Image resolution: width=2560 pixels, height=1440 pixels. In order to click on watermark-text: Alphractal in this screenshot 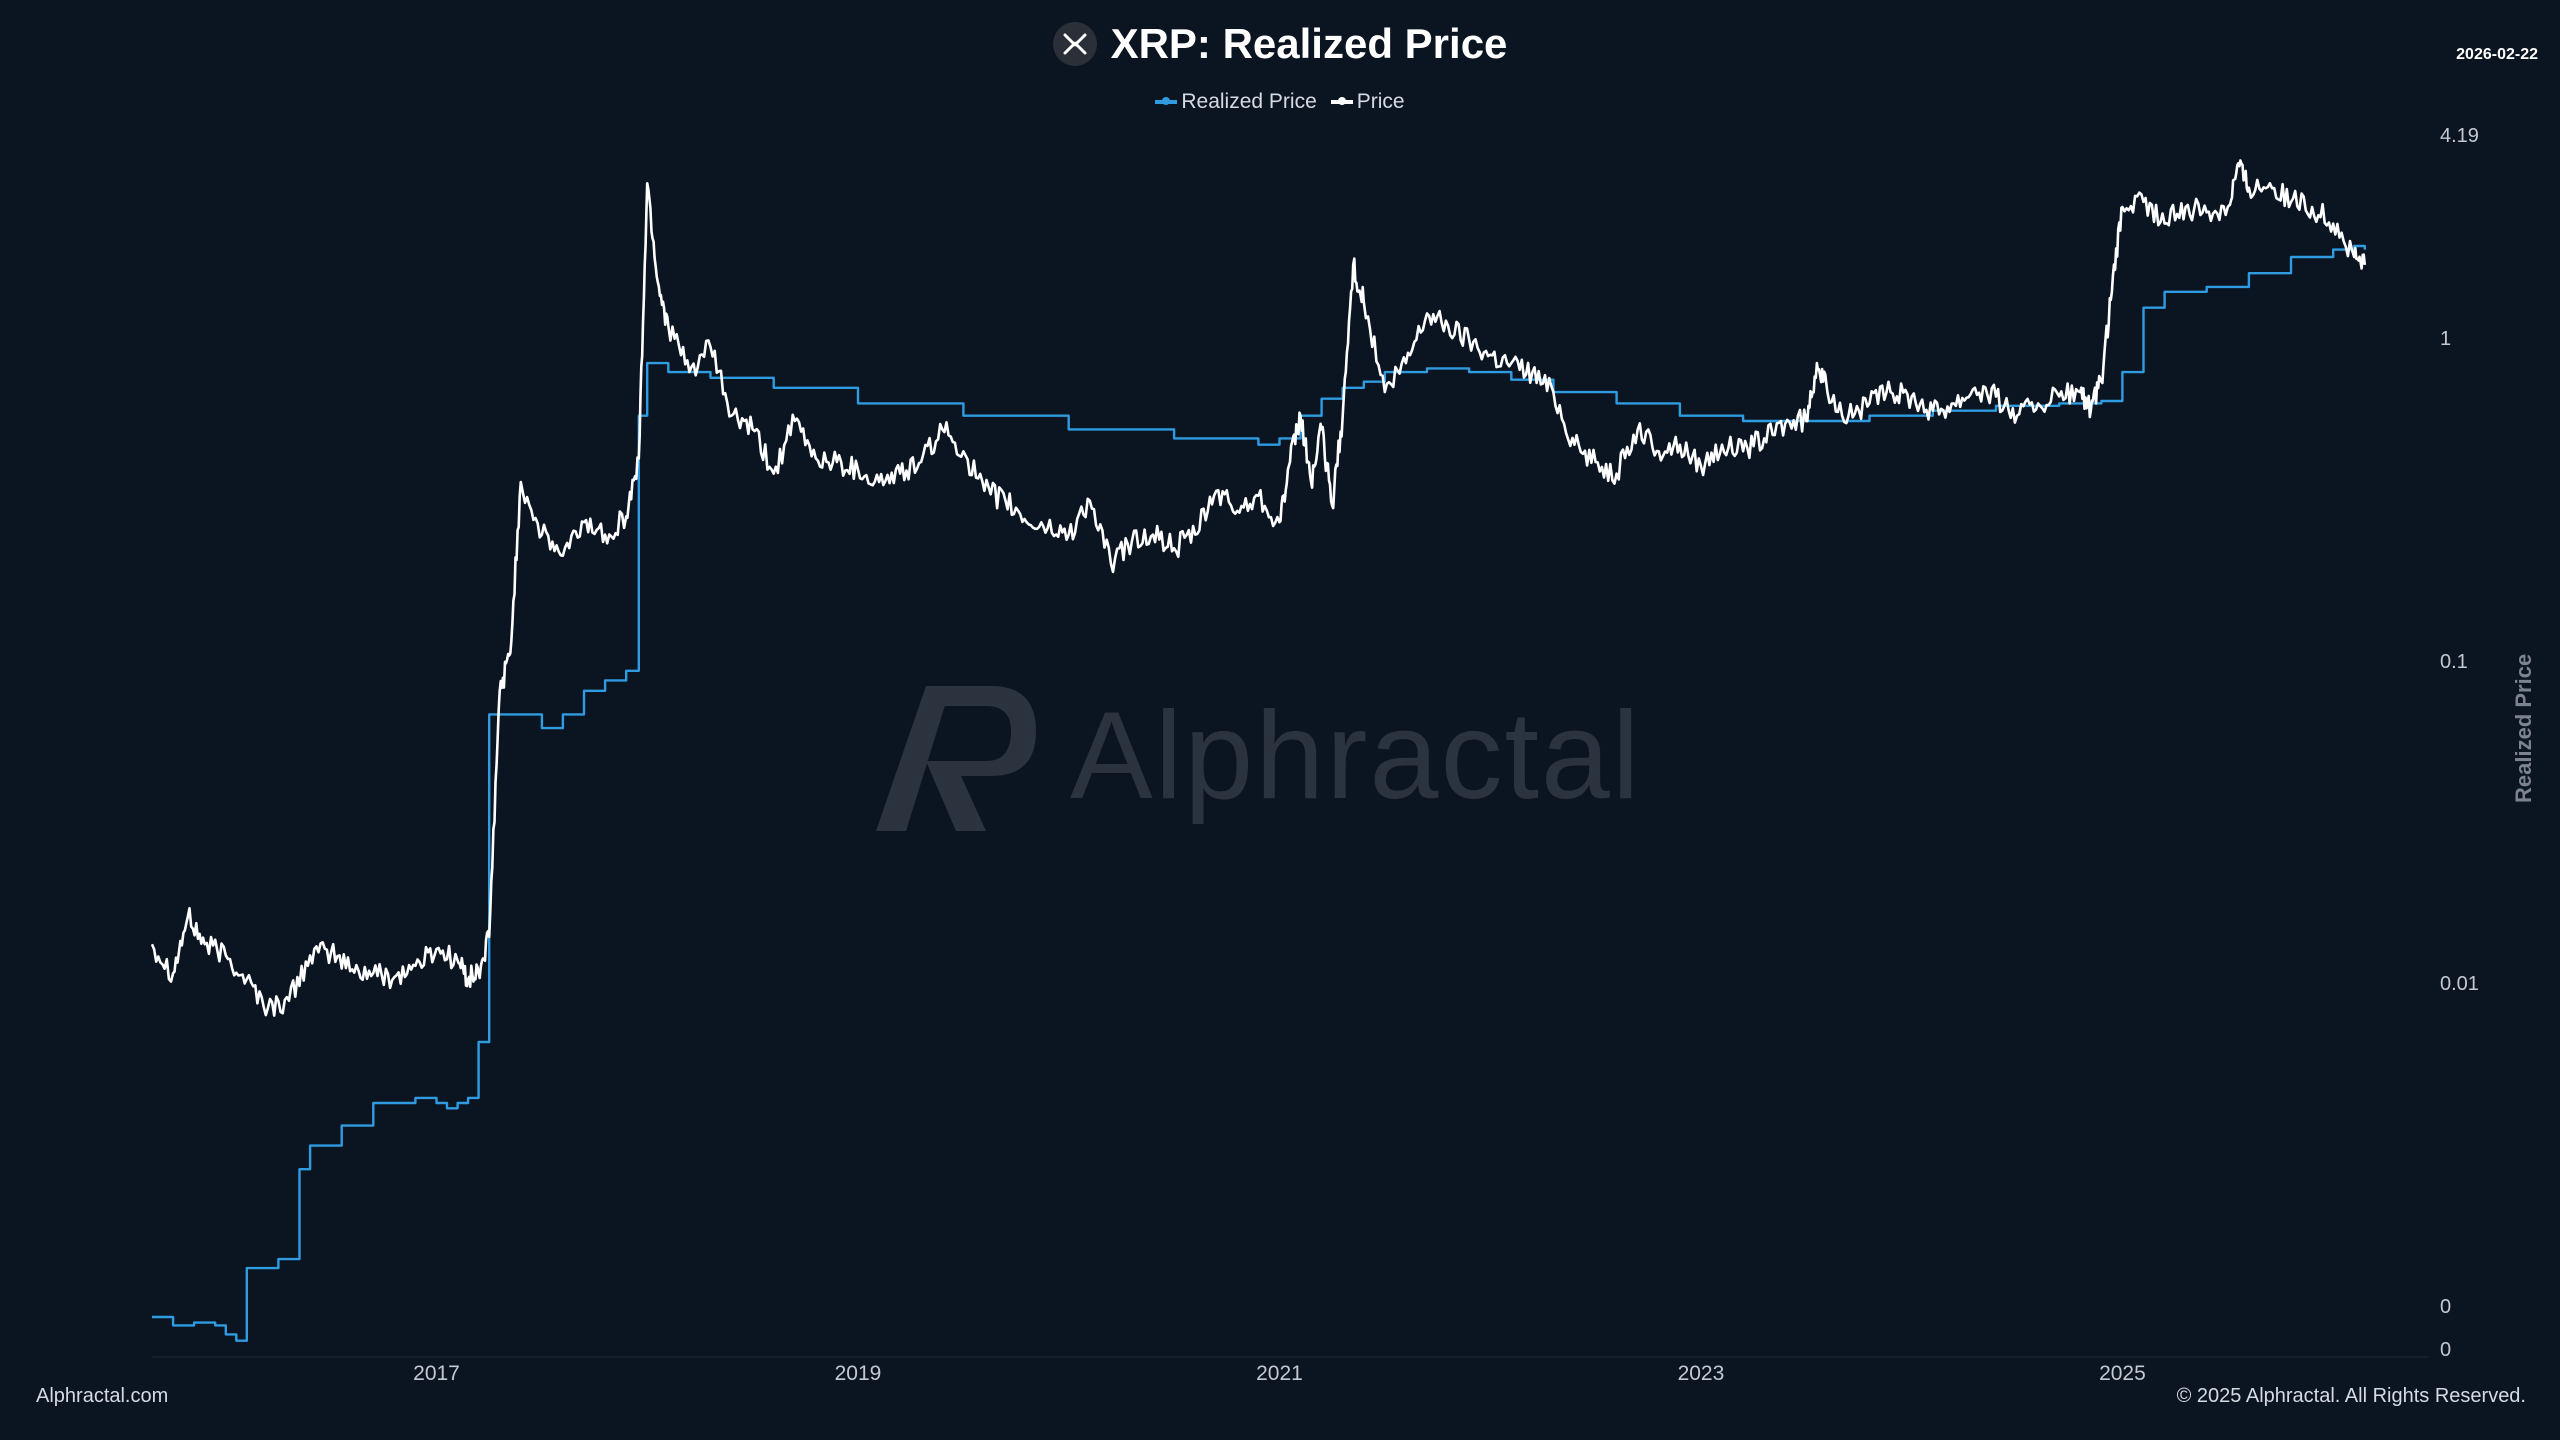, I will do `click(1356, 756)`.